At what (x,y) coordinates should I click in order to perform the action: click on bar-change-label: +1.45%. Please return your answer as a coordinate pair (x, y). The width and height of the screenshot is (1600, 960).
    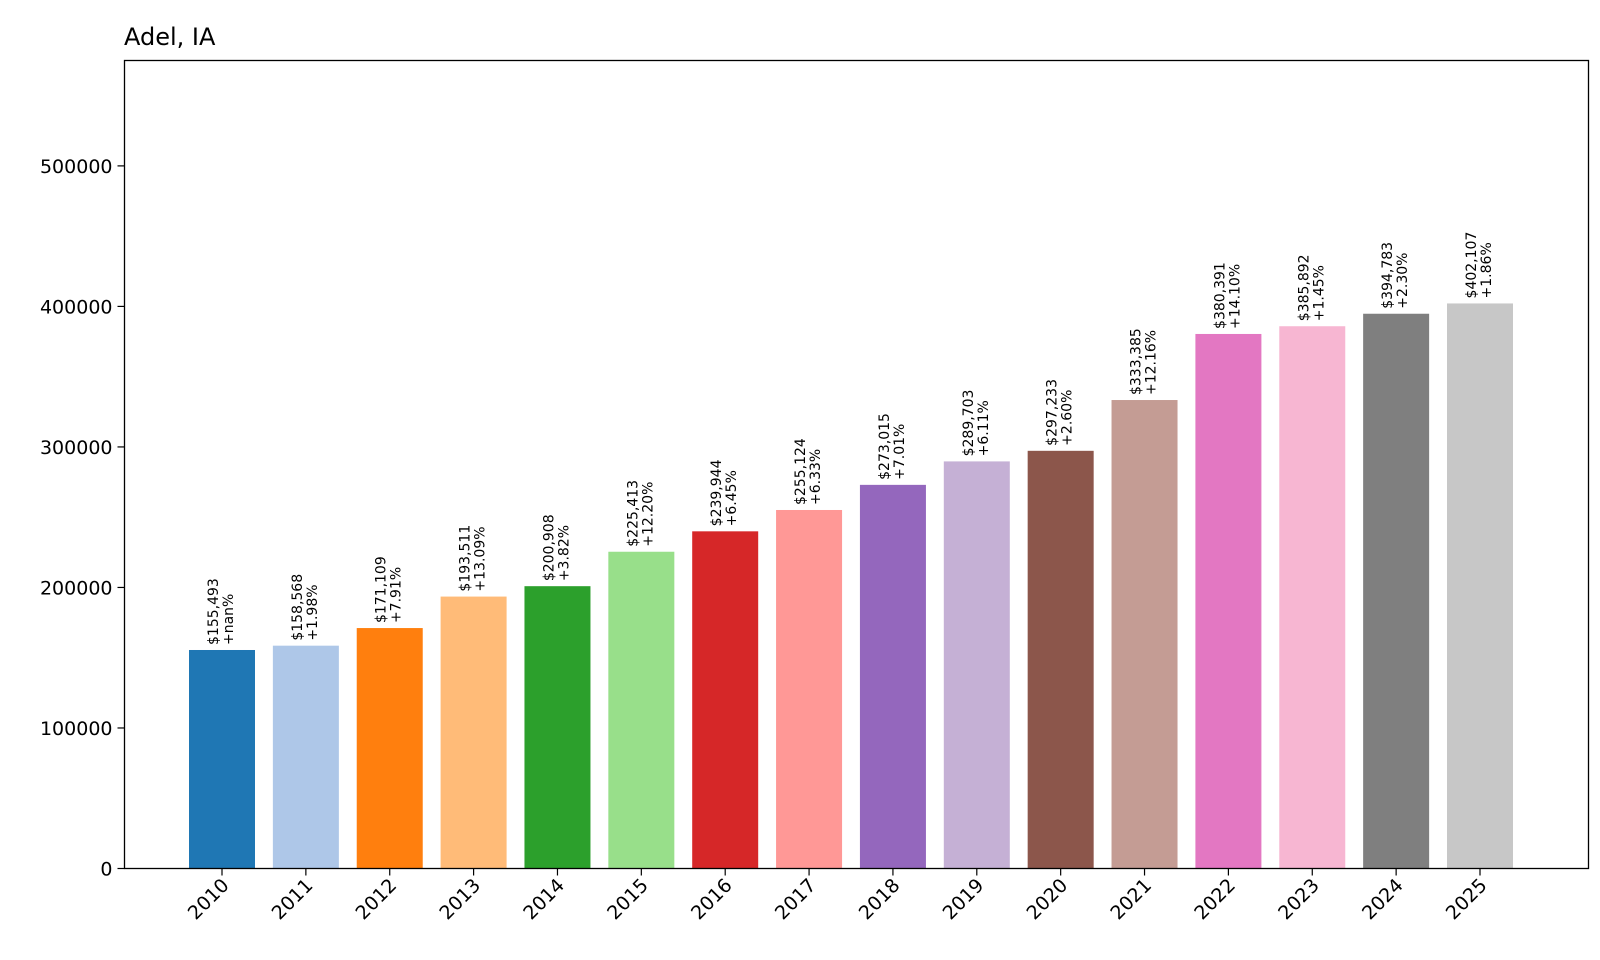
    Looking at the image, I should click on (1319, 293).